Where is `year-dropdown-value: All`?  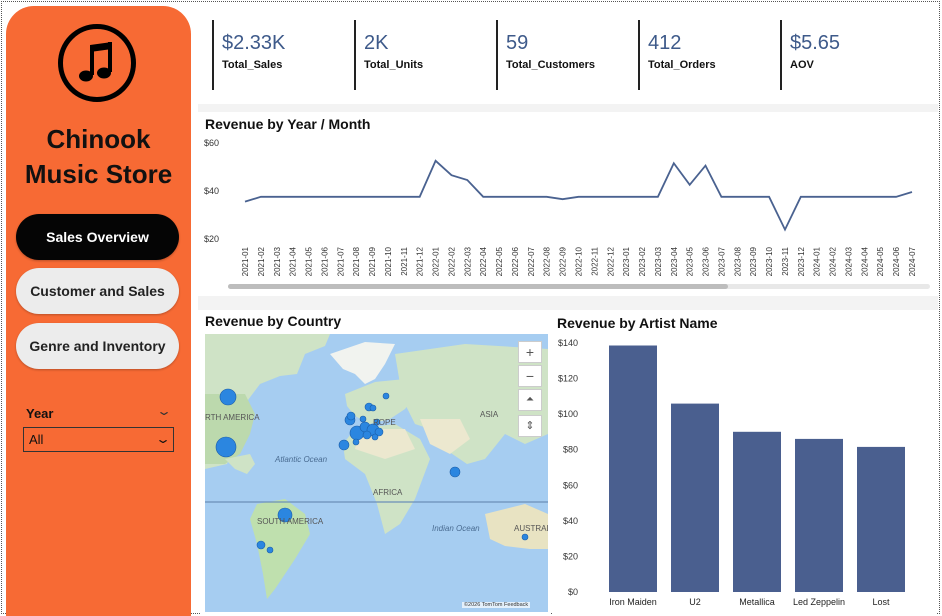 year-dropdown-value: All is located at coordinates (36, 439).